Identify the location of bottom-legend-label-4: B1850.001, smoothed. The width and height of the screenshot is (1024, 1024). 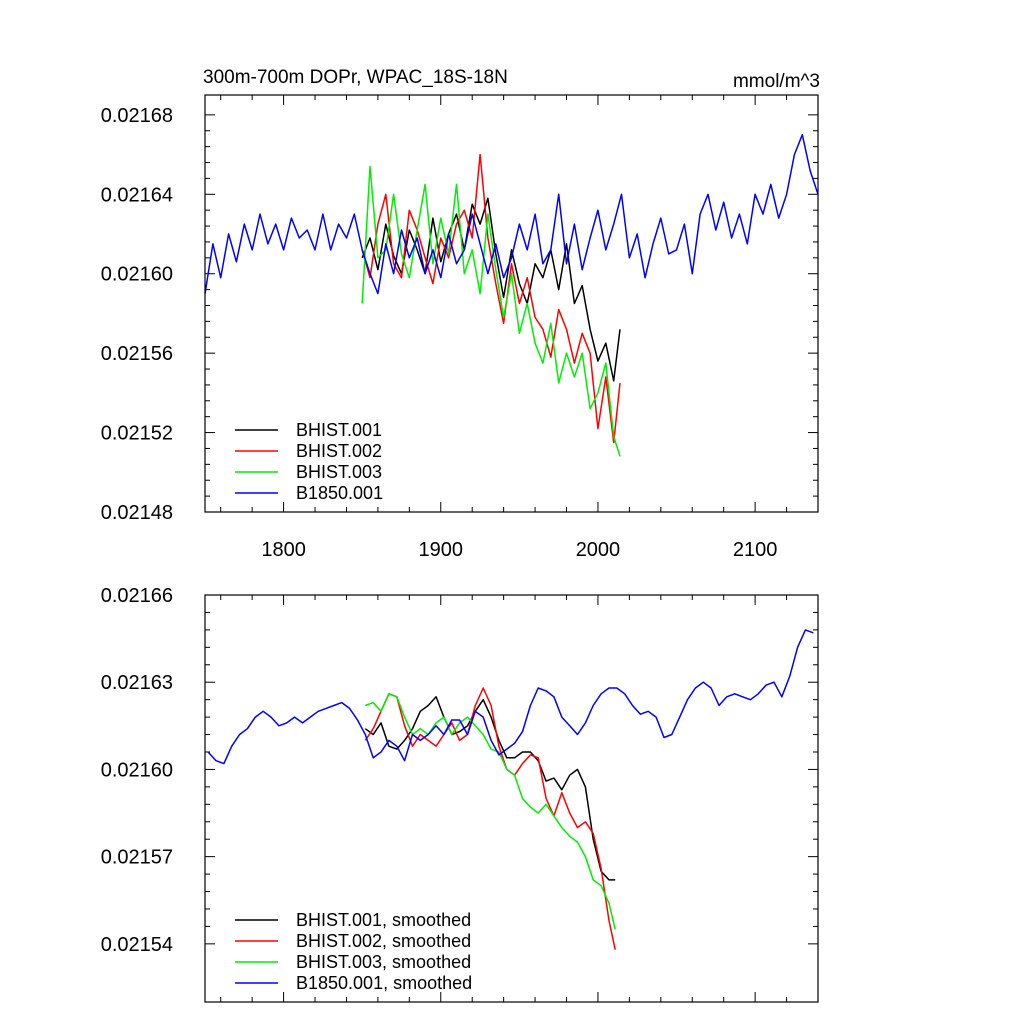
(384, 983).